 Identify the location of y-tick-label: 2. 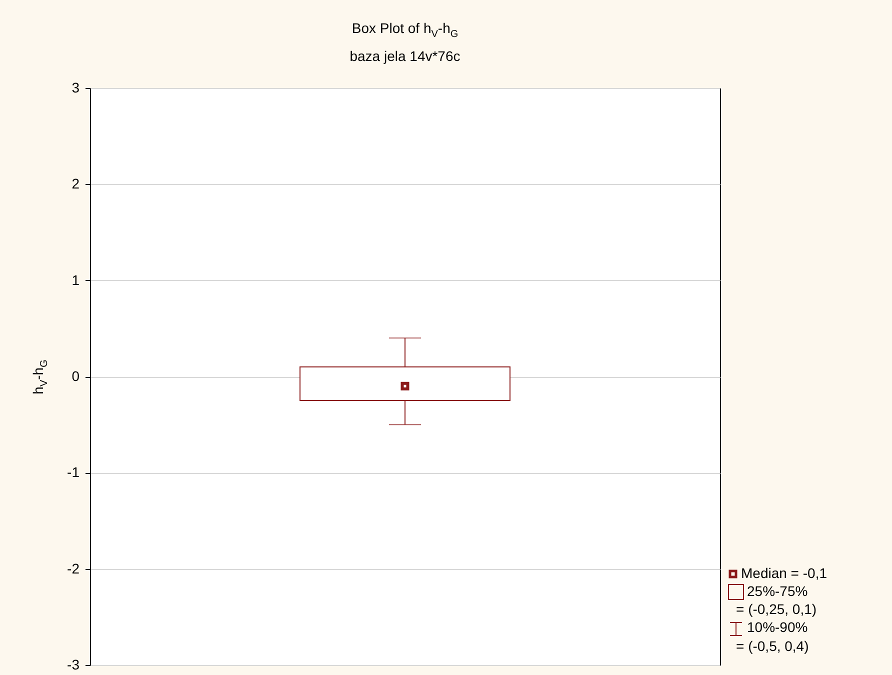
(76, 184).